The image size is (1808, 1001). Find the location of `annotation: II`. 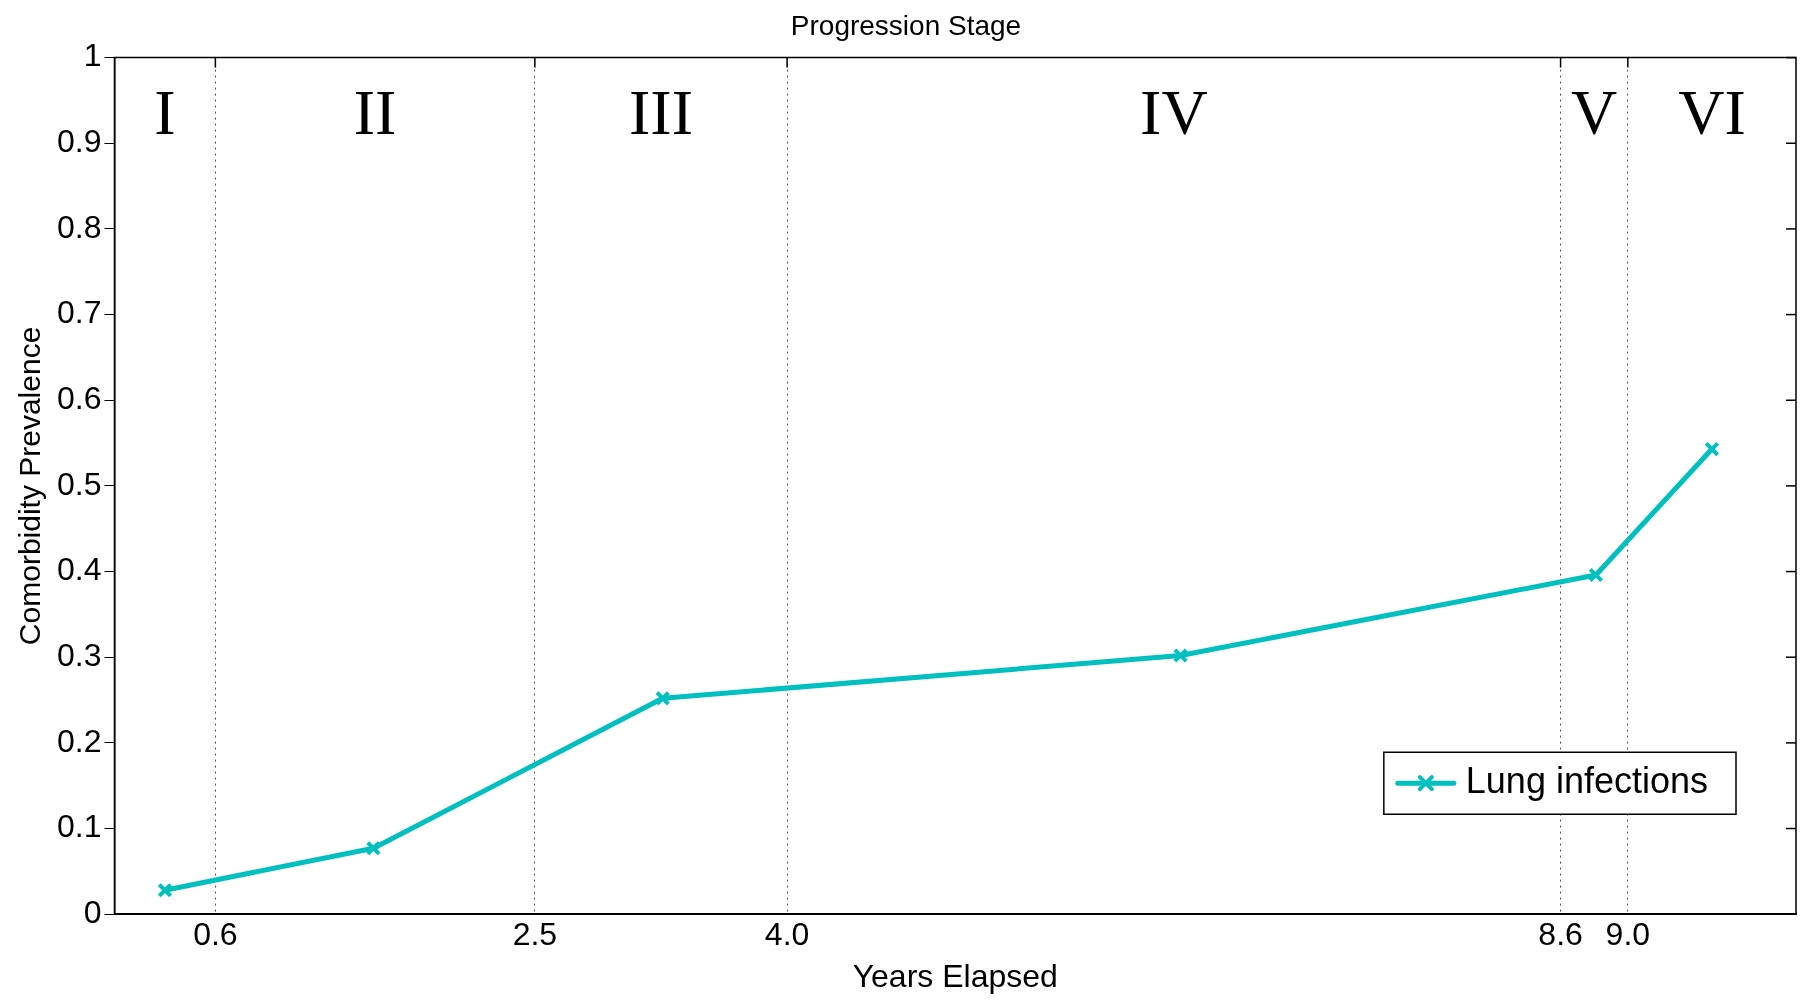

annotation: II is located at coordinates (375, 113).